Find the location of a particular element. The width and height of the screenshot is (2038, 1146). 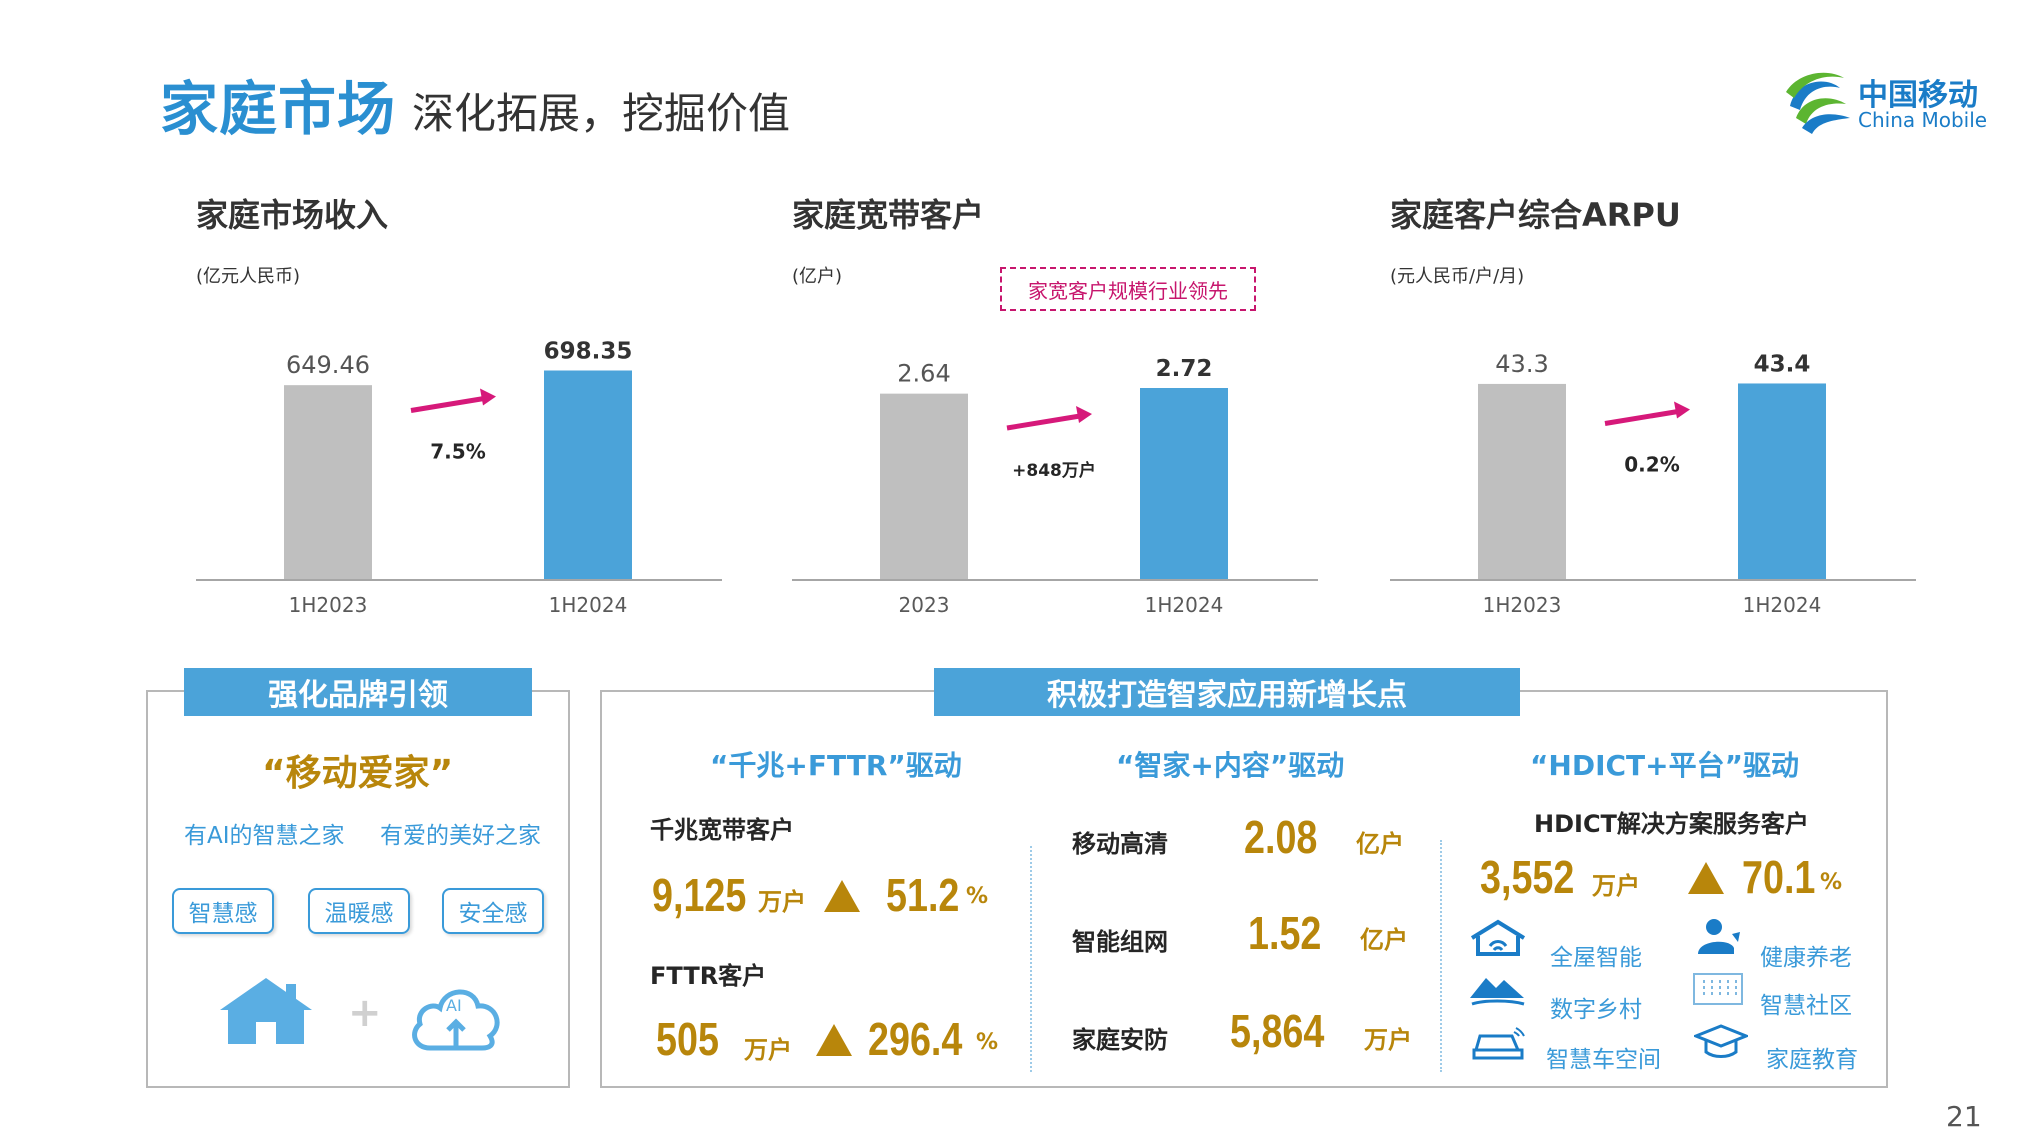

mesh-unit: 亿户 is located at coordinates (1384, 940).